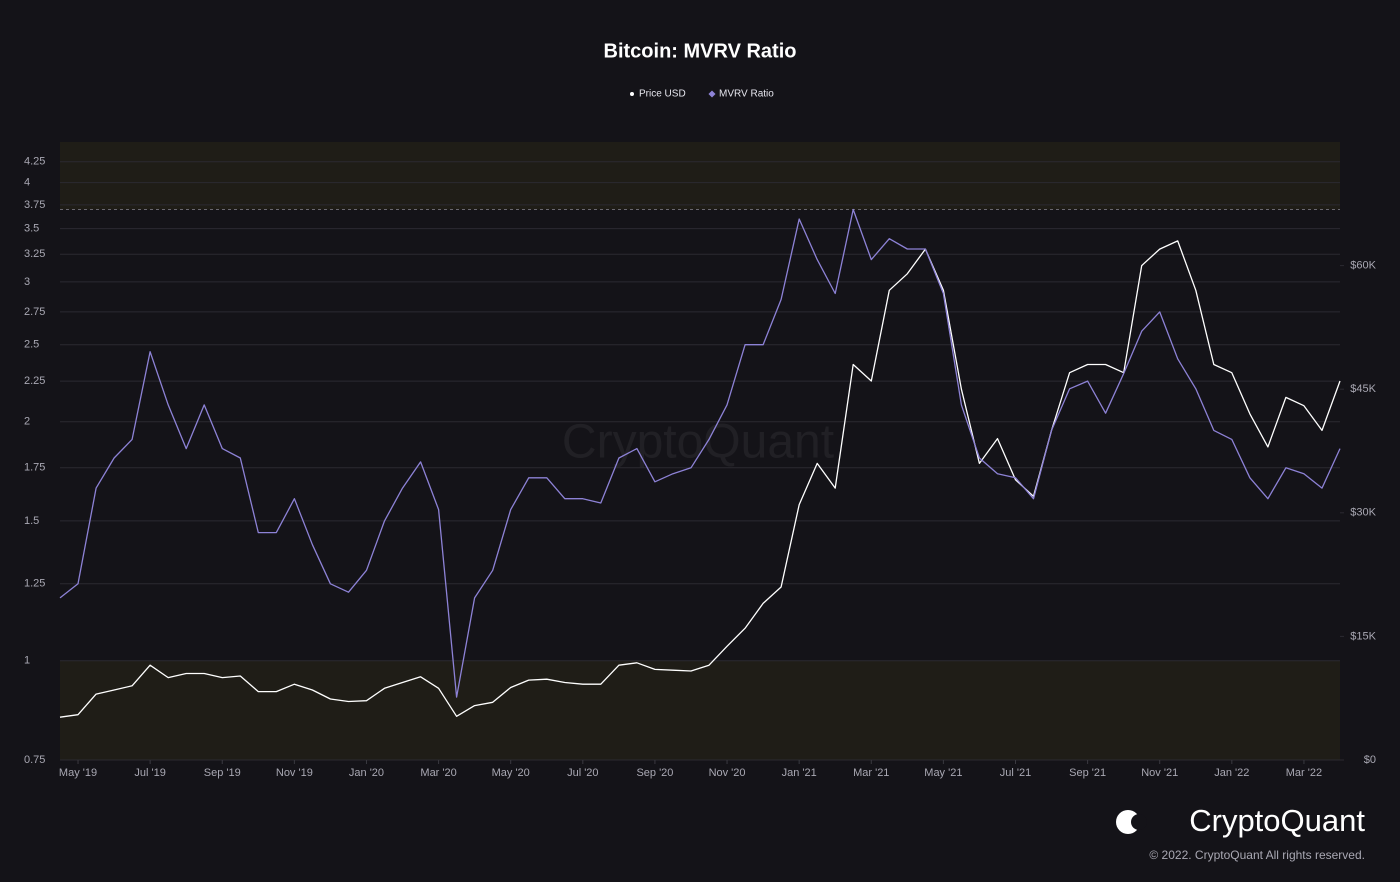  What do you see at coordinates (1277, 820) in the screenshot?
I see `brand: CryptoQuant` at bounding box center [1277, 820].